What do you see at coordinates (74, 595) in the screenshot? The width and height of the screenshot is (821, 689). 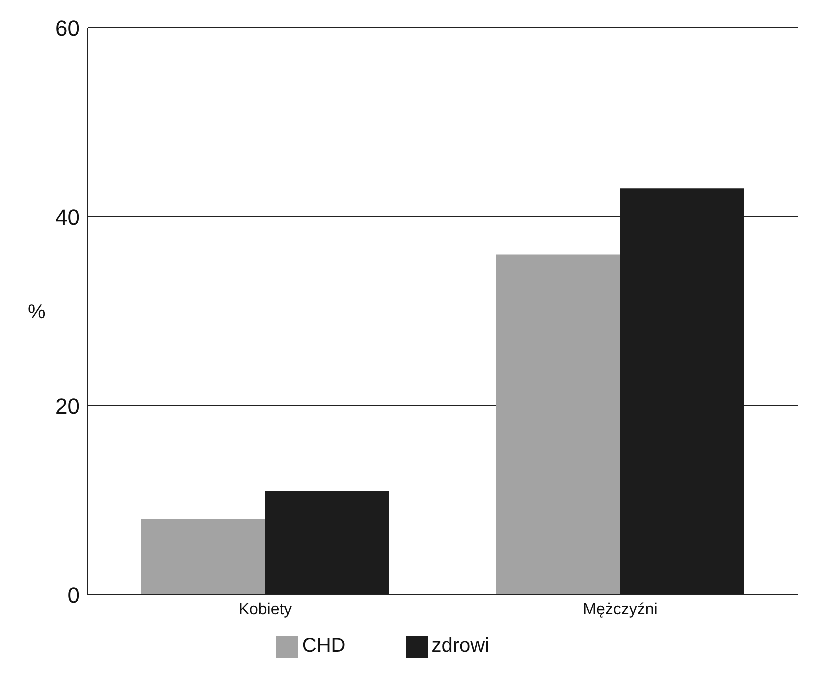 I see `y-tick-label: 0` at bounding box center [74, 595].